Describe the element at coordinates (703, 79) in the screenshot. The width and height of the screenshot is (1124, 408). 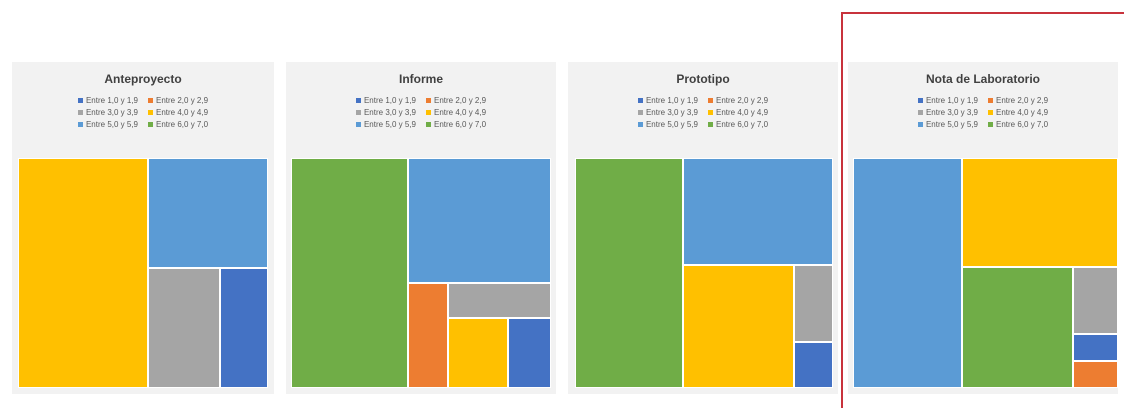
I see `chart-title: Prototipo` at that location.